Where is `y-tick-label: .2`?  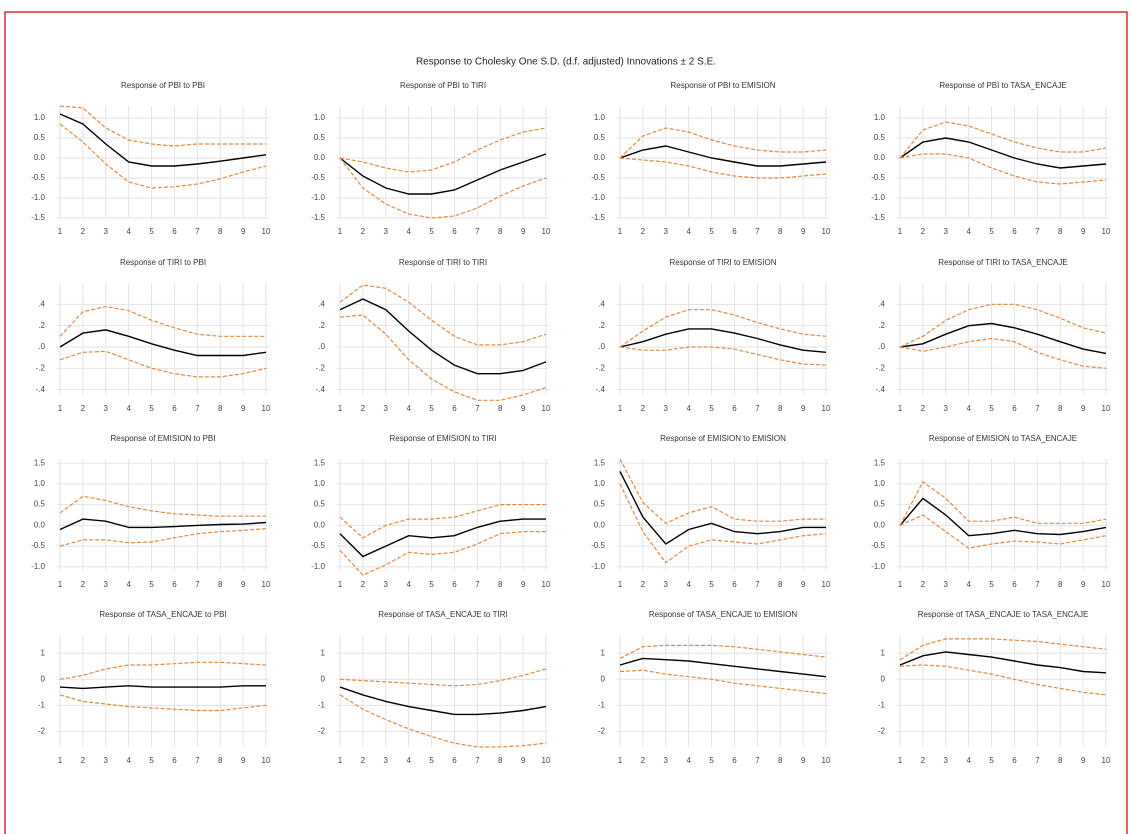
y-tick-label: .2 is located at coordinates (881, 325).